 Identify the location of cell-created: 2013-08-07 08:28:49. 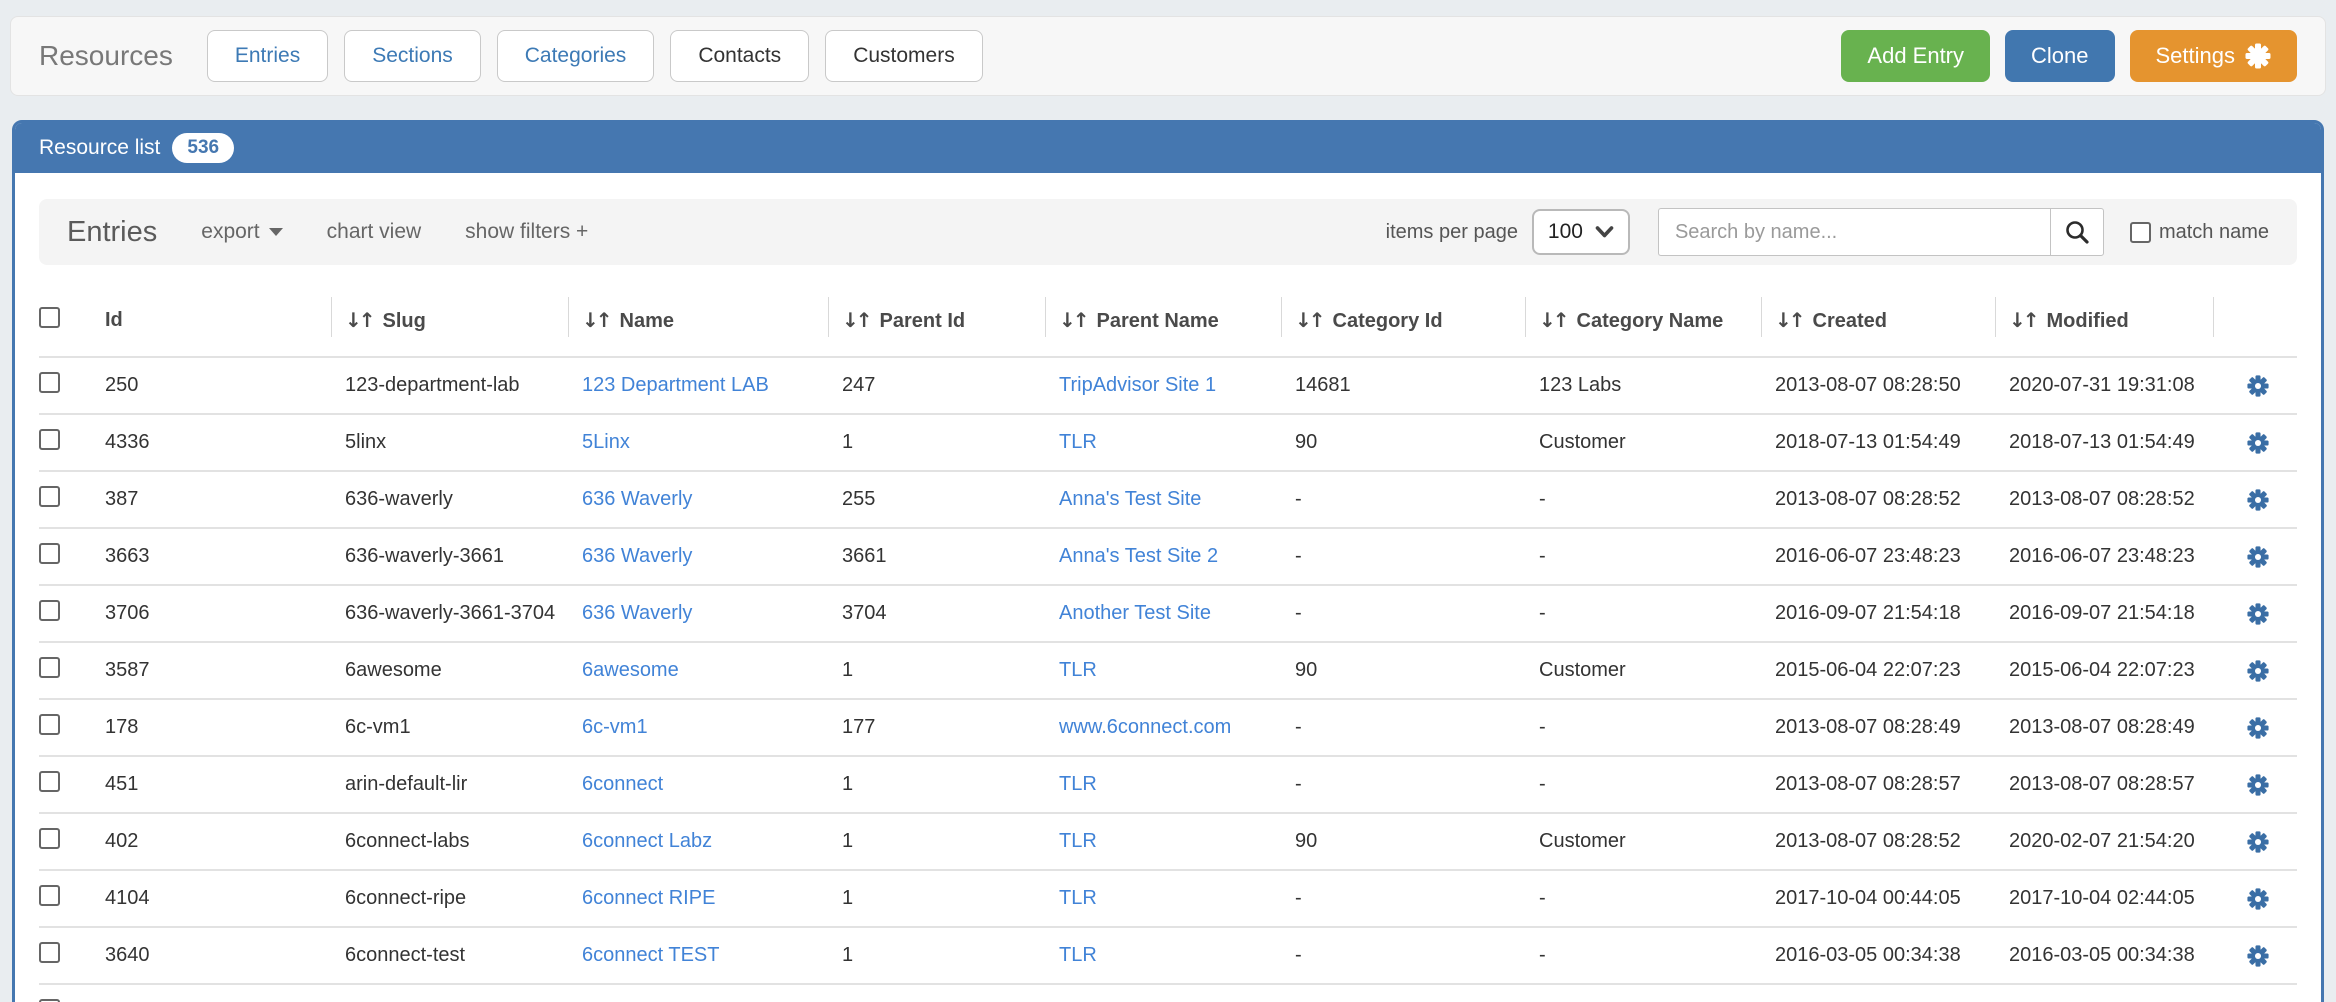
(1892, 727).